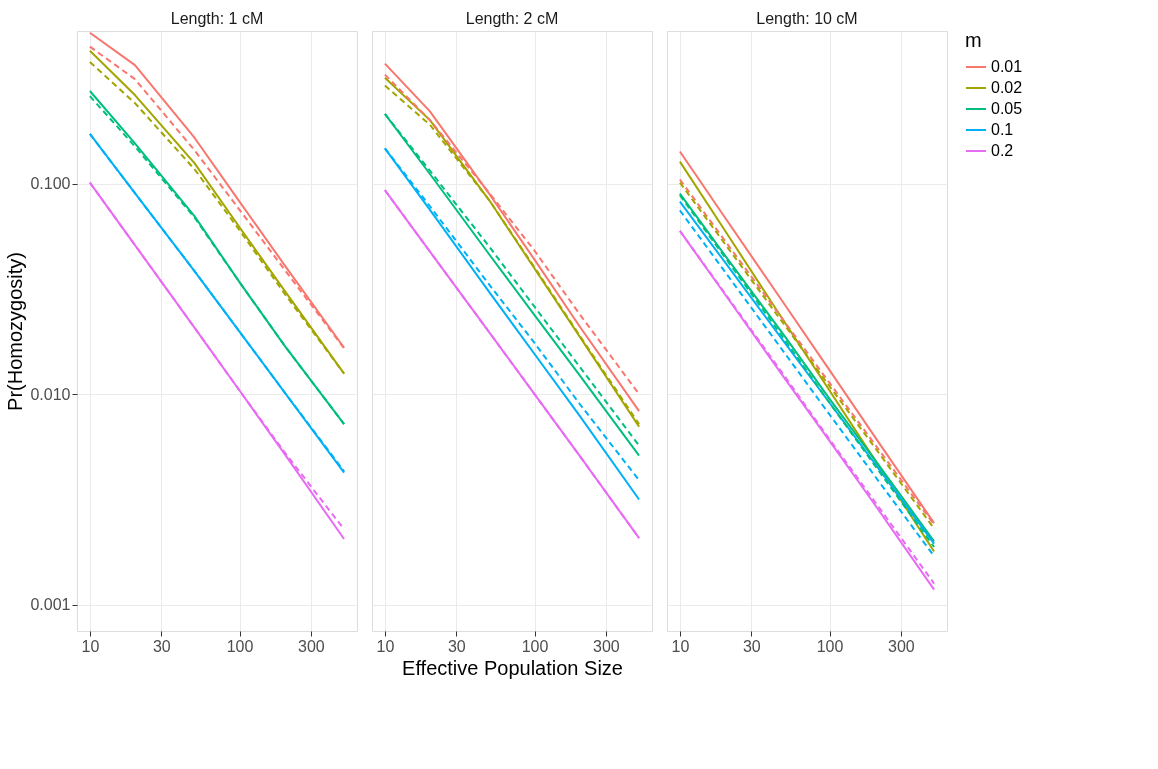 This screenshot has height=769, width=1158. I want to click on chart-title: Length: 10 cM, so click(807, 18).